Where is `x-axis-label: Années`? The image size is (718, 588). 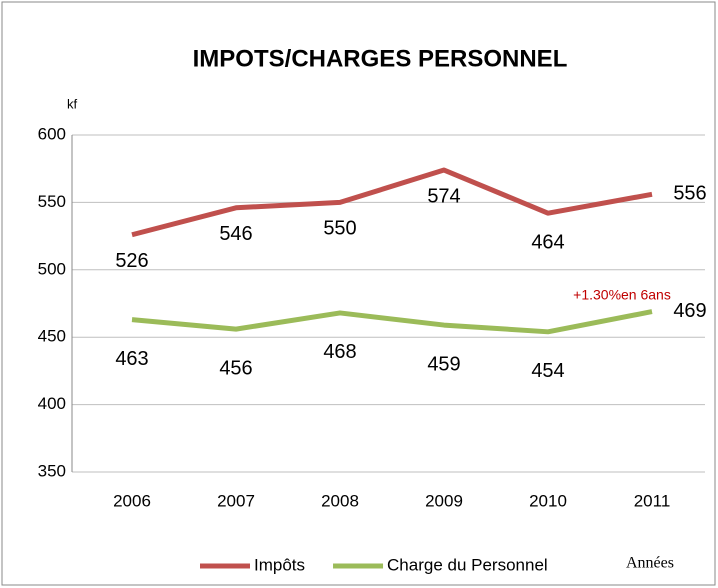
x-axis-label: Années is located at coordinates (650, 563).